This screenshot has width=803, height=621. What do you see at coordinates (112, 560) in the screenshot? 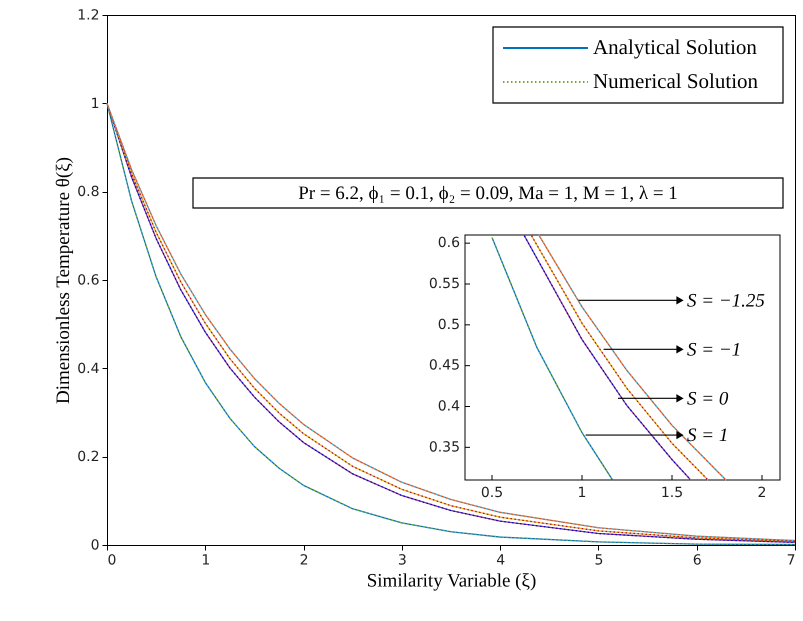
I see `x-tick-label: 0` at bounding box center [112, 560].